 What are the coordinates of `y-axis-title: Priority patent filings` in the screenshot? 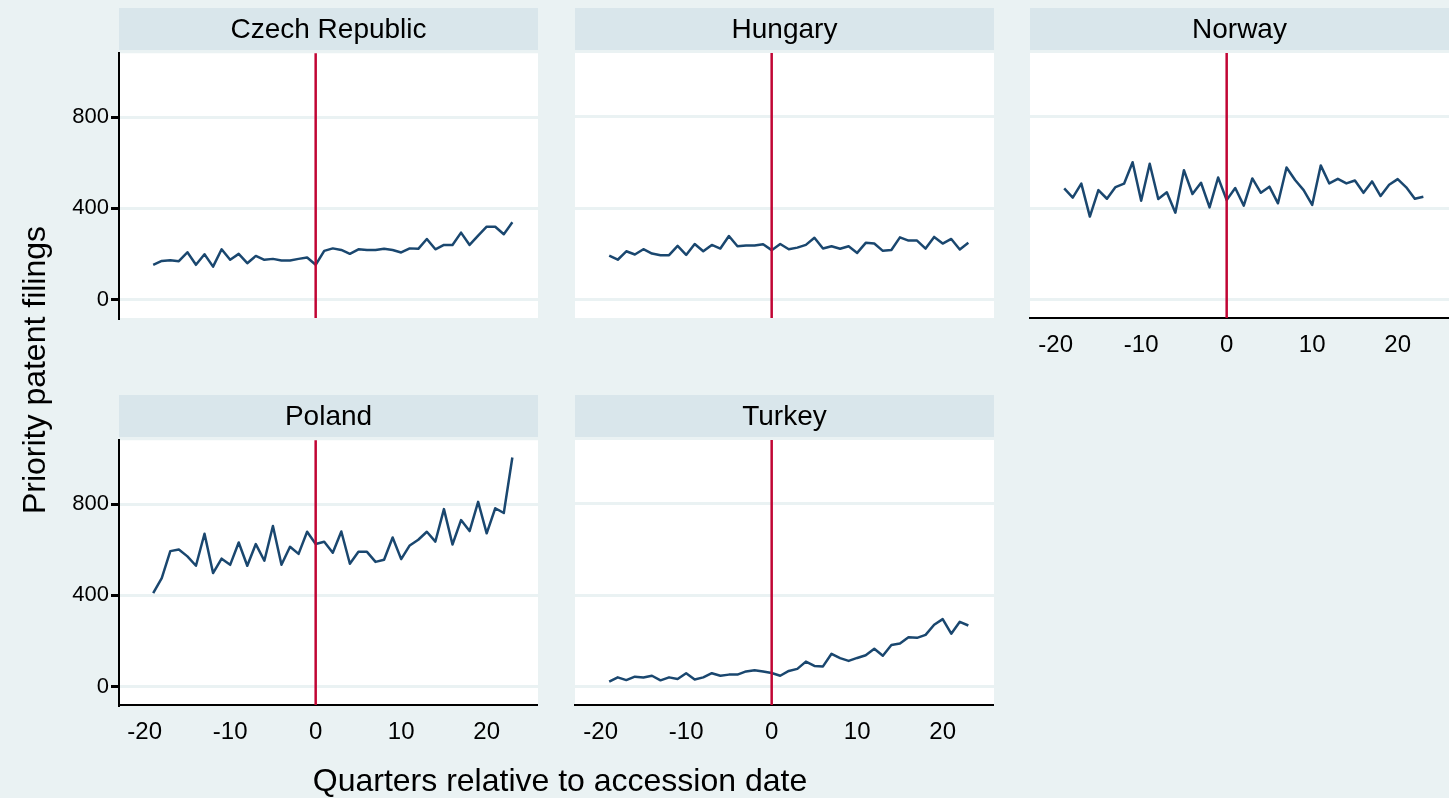 It's located at (34, 370).